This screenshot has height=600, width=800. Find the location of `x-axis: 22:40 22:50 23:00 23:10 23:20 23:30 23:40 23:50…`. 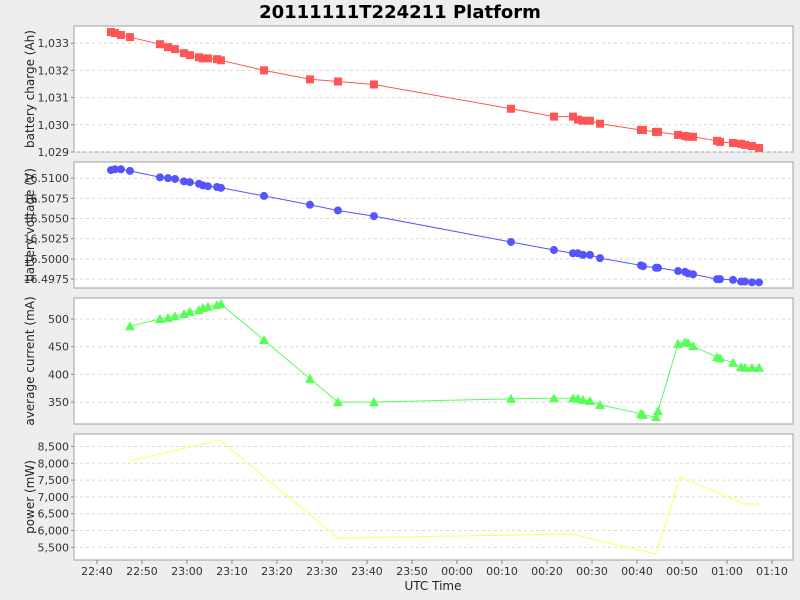

x-axis: 22:40 22:50 23:00 23:10 23:20 23:30 23:40 23:50… is located at coordinates (434, 569).